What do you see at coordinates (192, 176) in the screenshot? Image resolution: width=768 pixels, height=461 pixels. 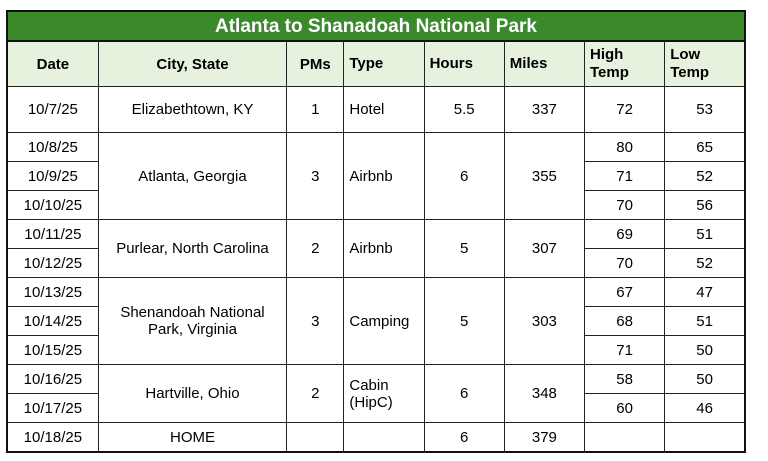 I see `city-cell: Atlanta, Georgia` at bounding box center [192, 176].